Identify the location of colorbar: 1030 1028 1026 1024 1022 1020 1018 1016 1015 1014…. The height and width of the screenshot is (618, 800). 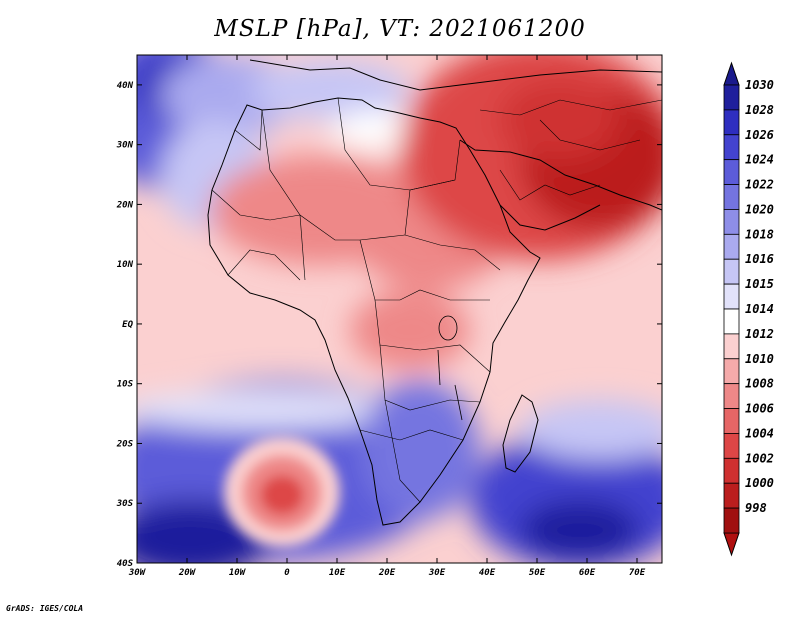
(748, 309).